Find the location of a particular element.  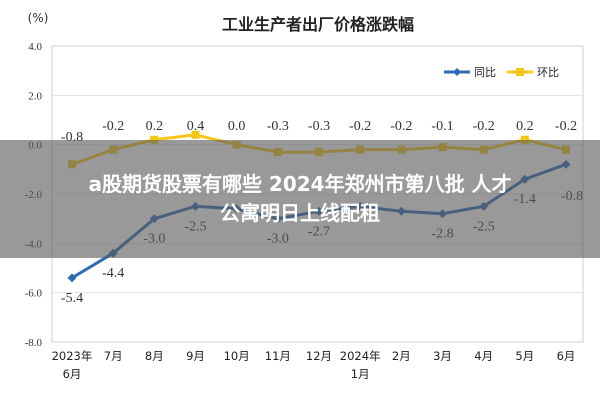

legend-label: 环比 is located at coordinates (548, 72).